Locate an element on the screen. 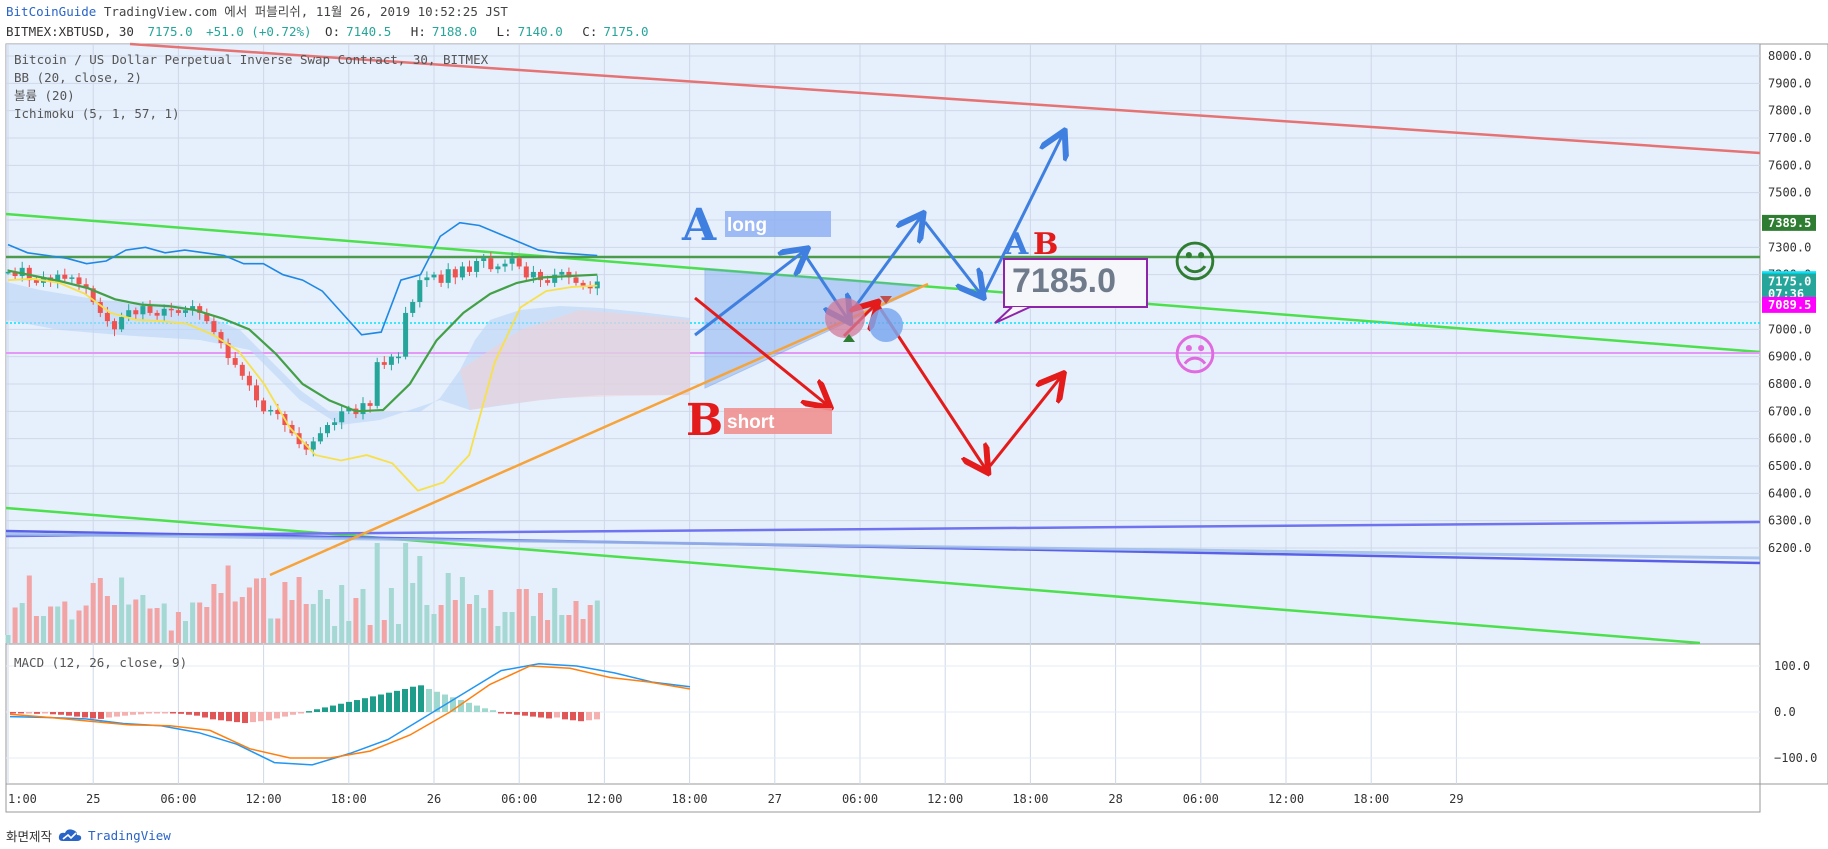 The width and height of the screenshot is (1828, 849). y-tick-label: 7600.0 is located at coordinates (1789, 165).